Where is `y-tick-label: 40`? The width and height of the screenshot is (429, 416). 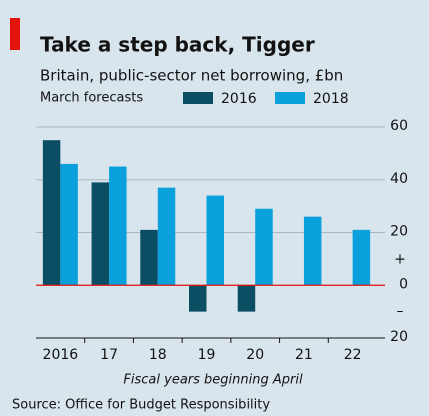
y-tick-label: 40 is located at coordinates (399, 179).